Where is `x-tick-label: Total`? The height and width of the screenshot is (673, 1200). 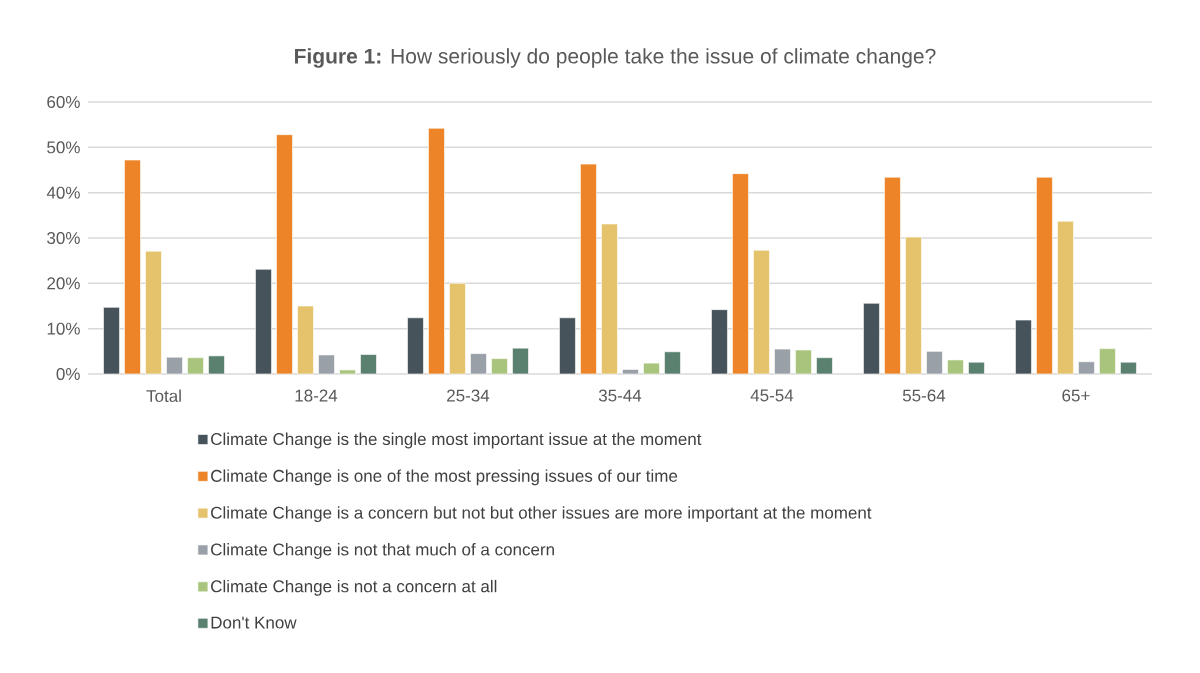 x-tick-label: Total is located at coordinates (163, 396).